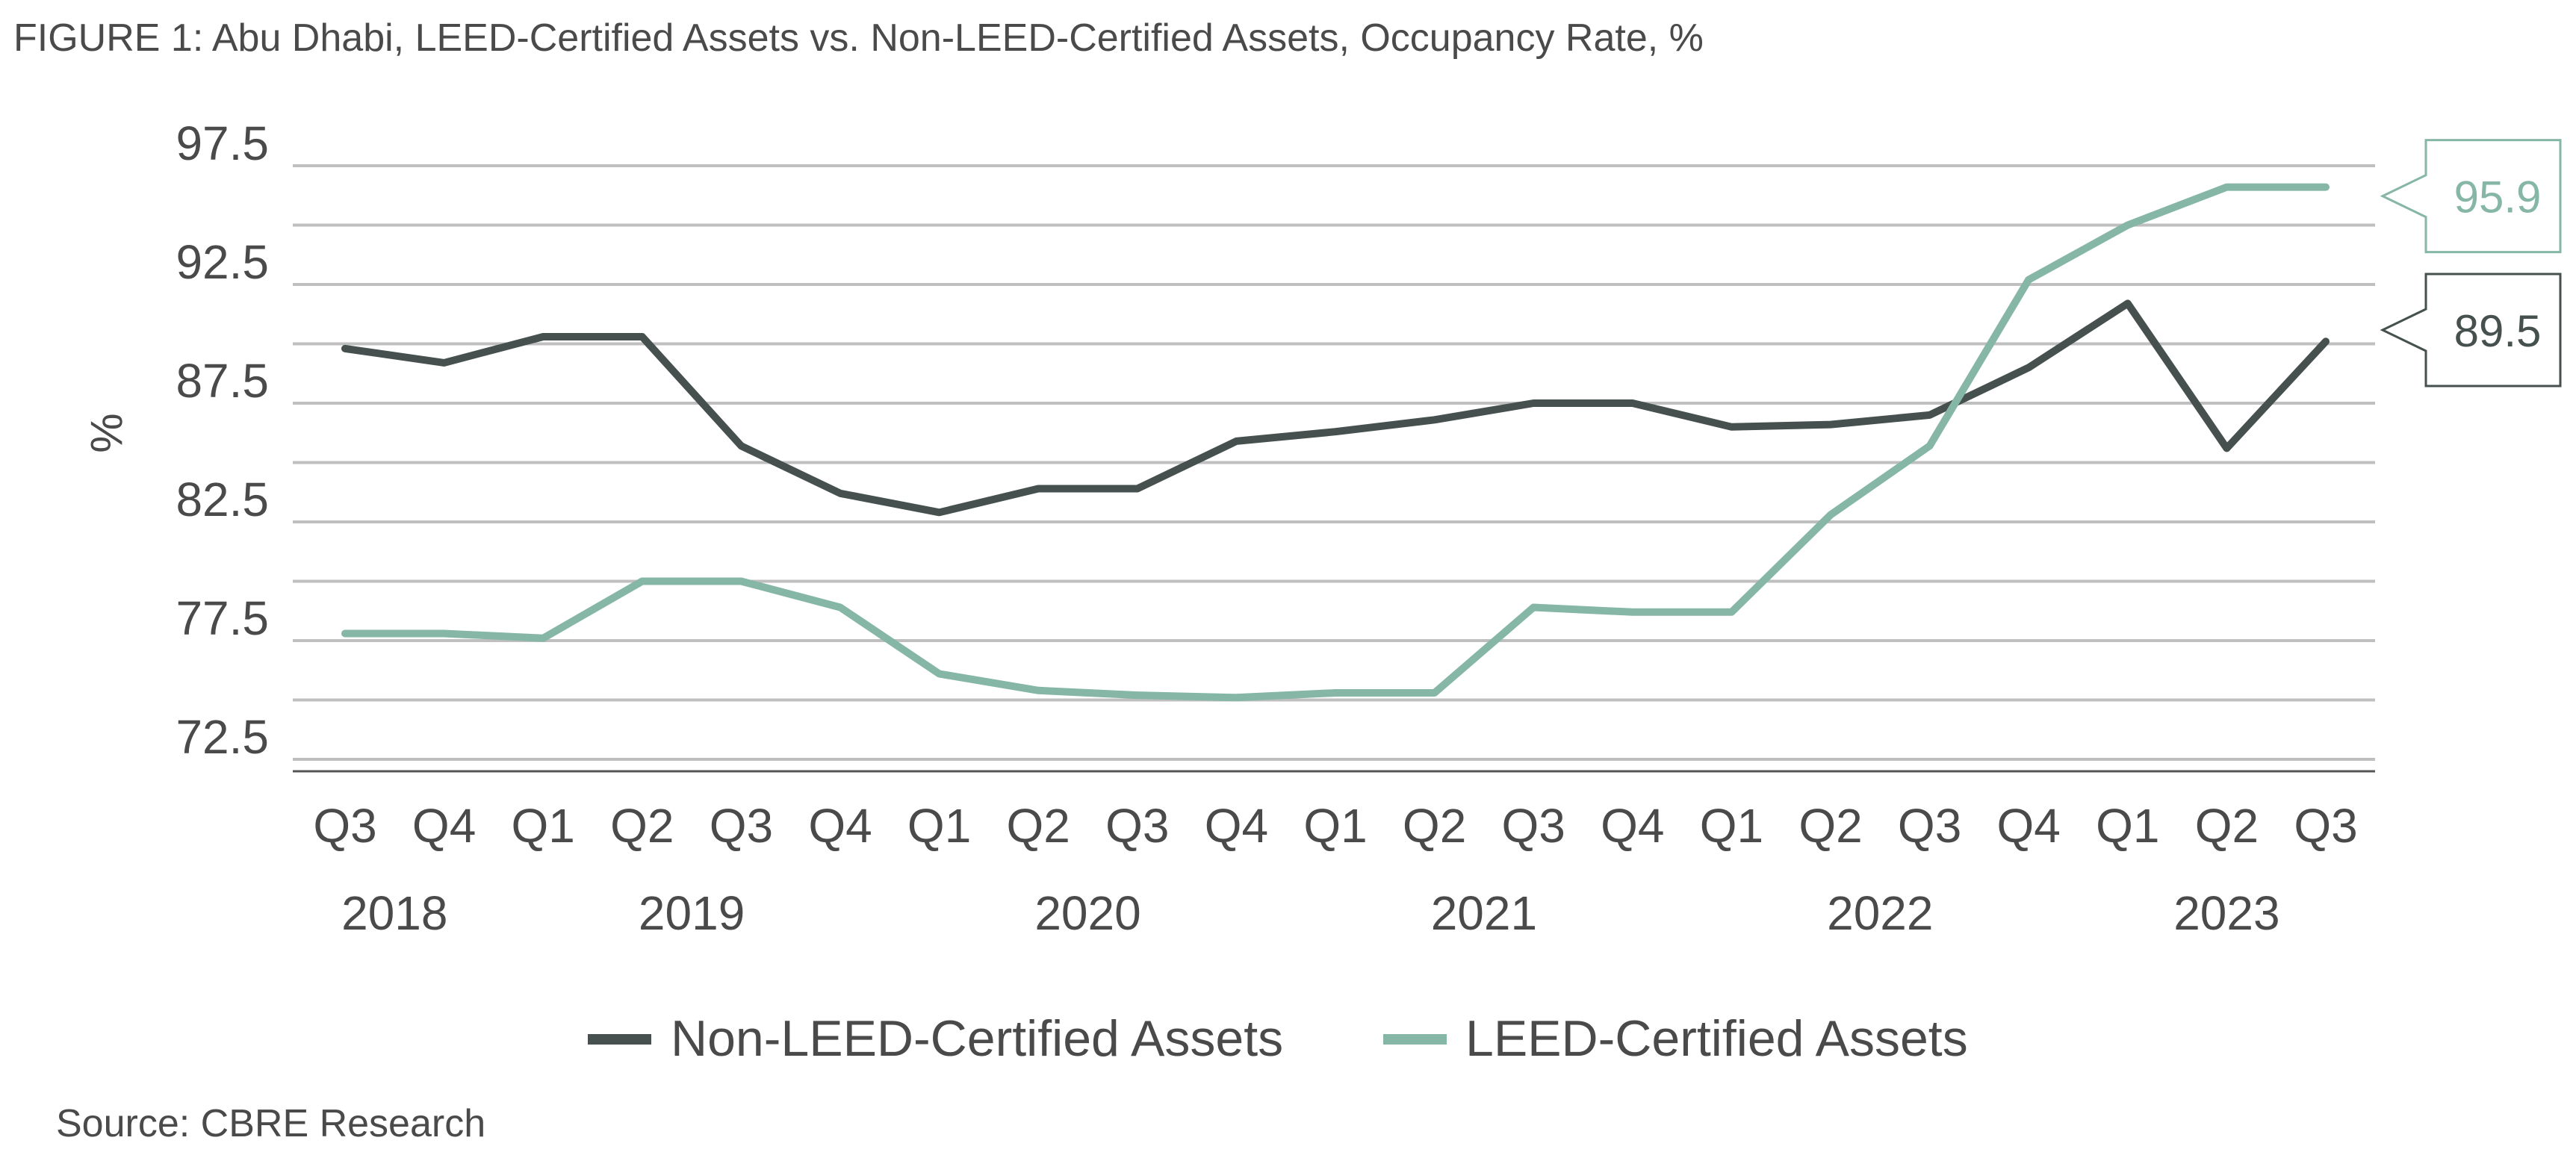 This screenshot has height=1164, width=2576. I want to click on source-note: Source: CBRE Research, so click(270, 1123).